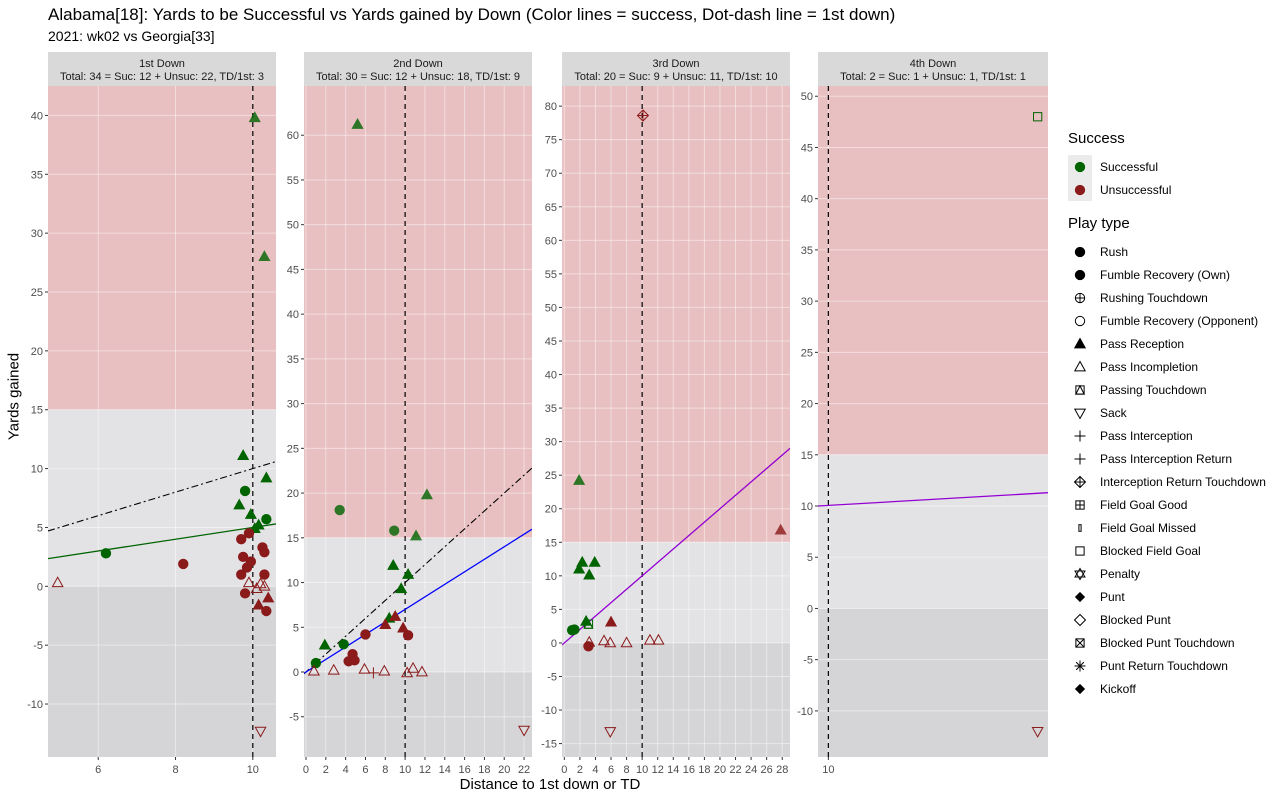 The height and width of the screenshot is (800, 1280). Describe the element at coordinates (1080, 435) in the screenshot. I see `plus-icon` at that location.